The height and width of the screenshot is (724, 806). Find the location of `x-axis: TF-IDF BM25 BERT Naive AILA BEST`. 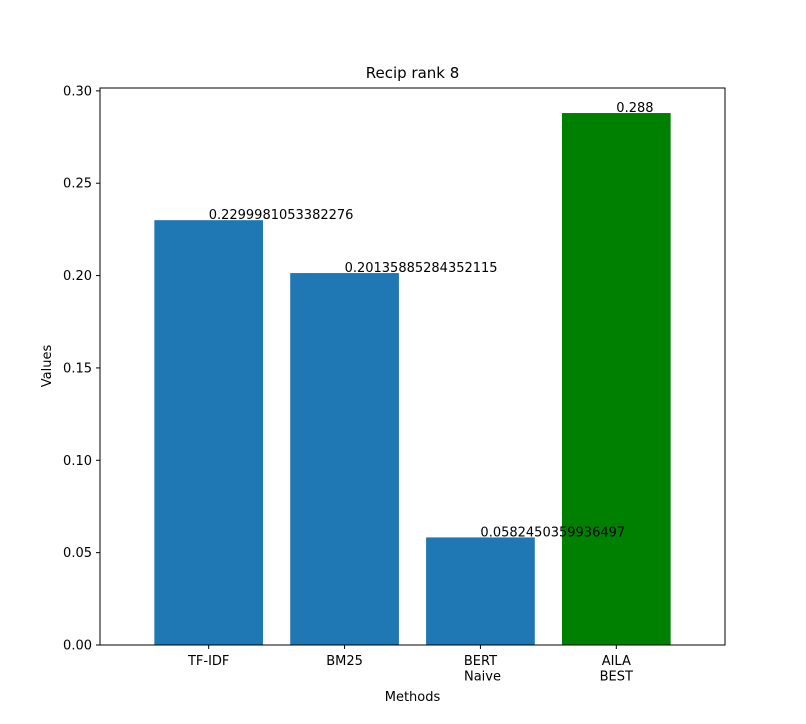

x-axis: TF-IDF BM25 BERT Naive AILA BEST is located at coordinates (410, 665).